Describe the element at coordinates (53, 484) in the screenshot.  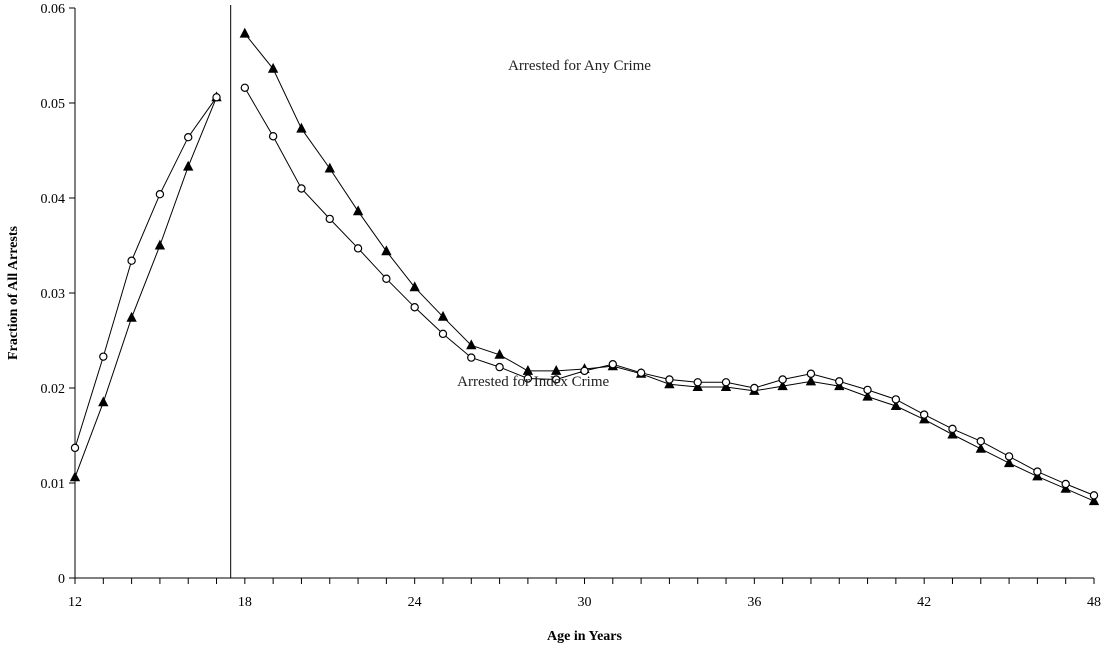
I see `y-tick-label: 0.01` at that location.